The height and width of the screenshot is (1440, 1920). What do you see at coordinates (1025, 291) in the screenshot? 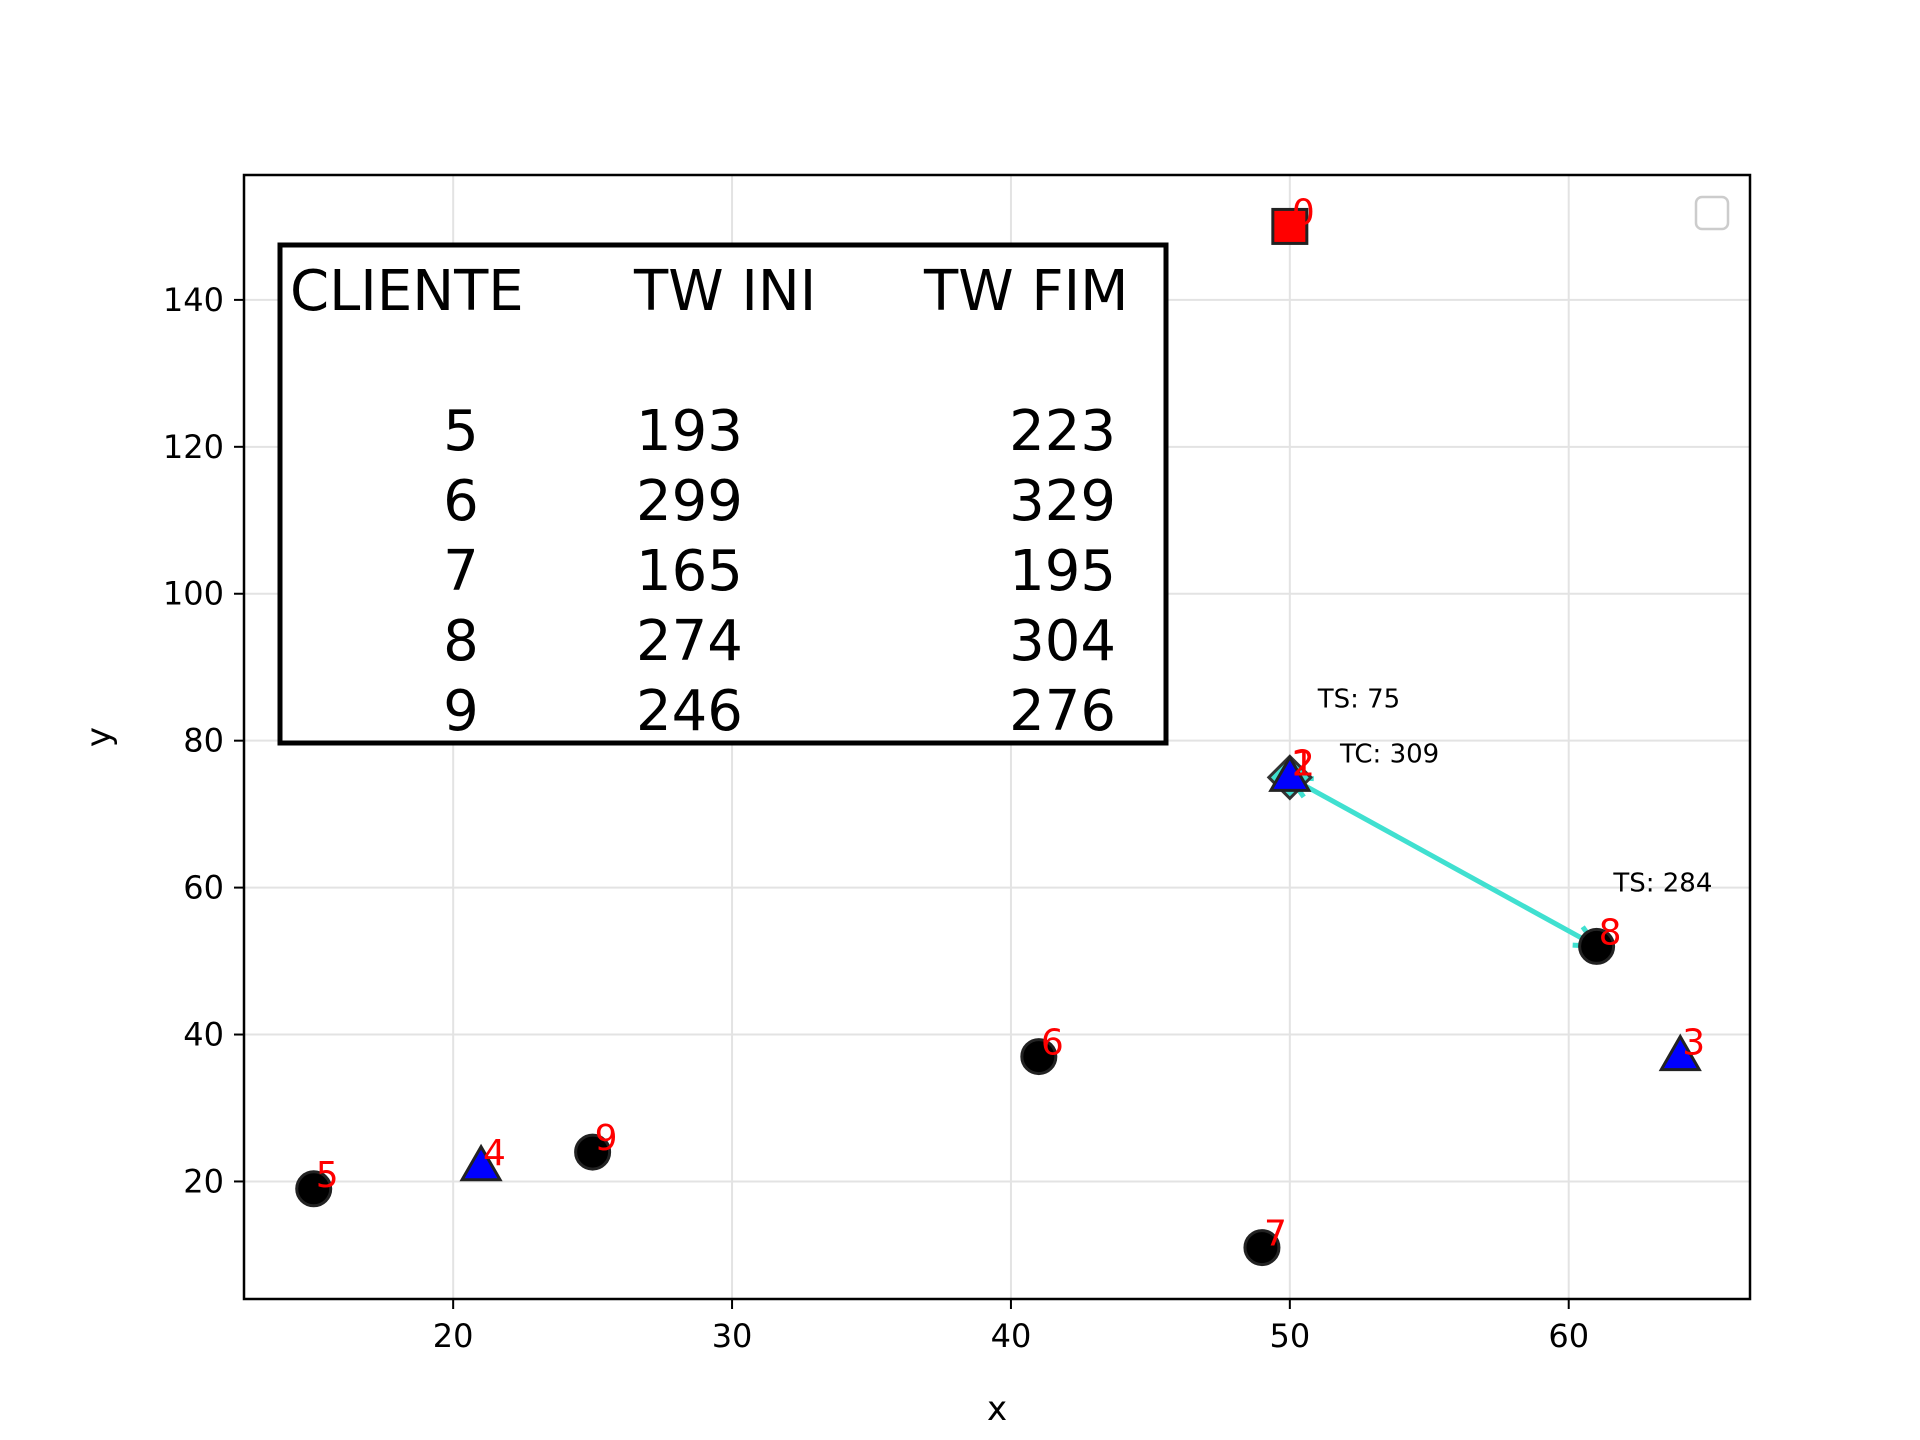
I see `table-header: TW FIM` at bounding box center [1025, 291].